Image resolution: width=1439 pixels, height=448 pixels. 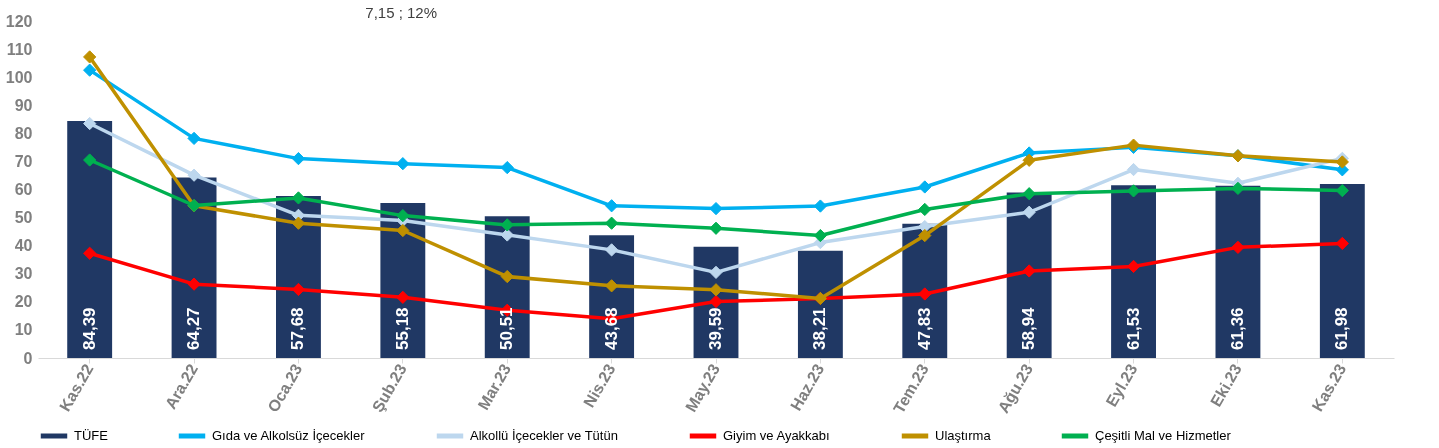 I want to click on y-tick-label: 90, so click(x=23, y=105).